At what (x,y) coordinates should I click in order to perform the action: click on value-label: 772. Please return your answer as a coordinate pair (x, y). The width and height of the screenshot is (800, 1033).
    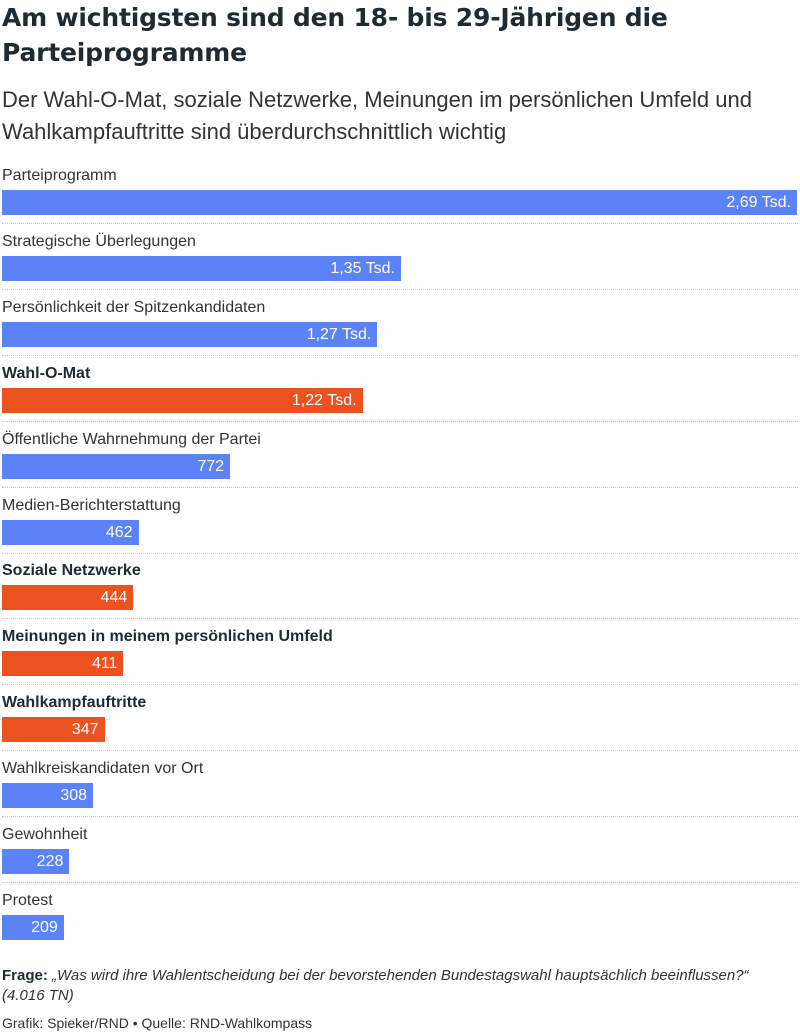
    Looking at the image, I should click on (211, 466).